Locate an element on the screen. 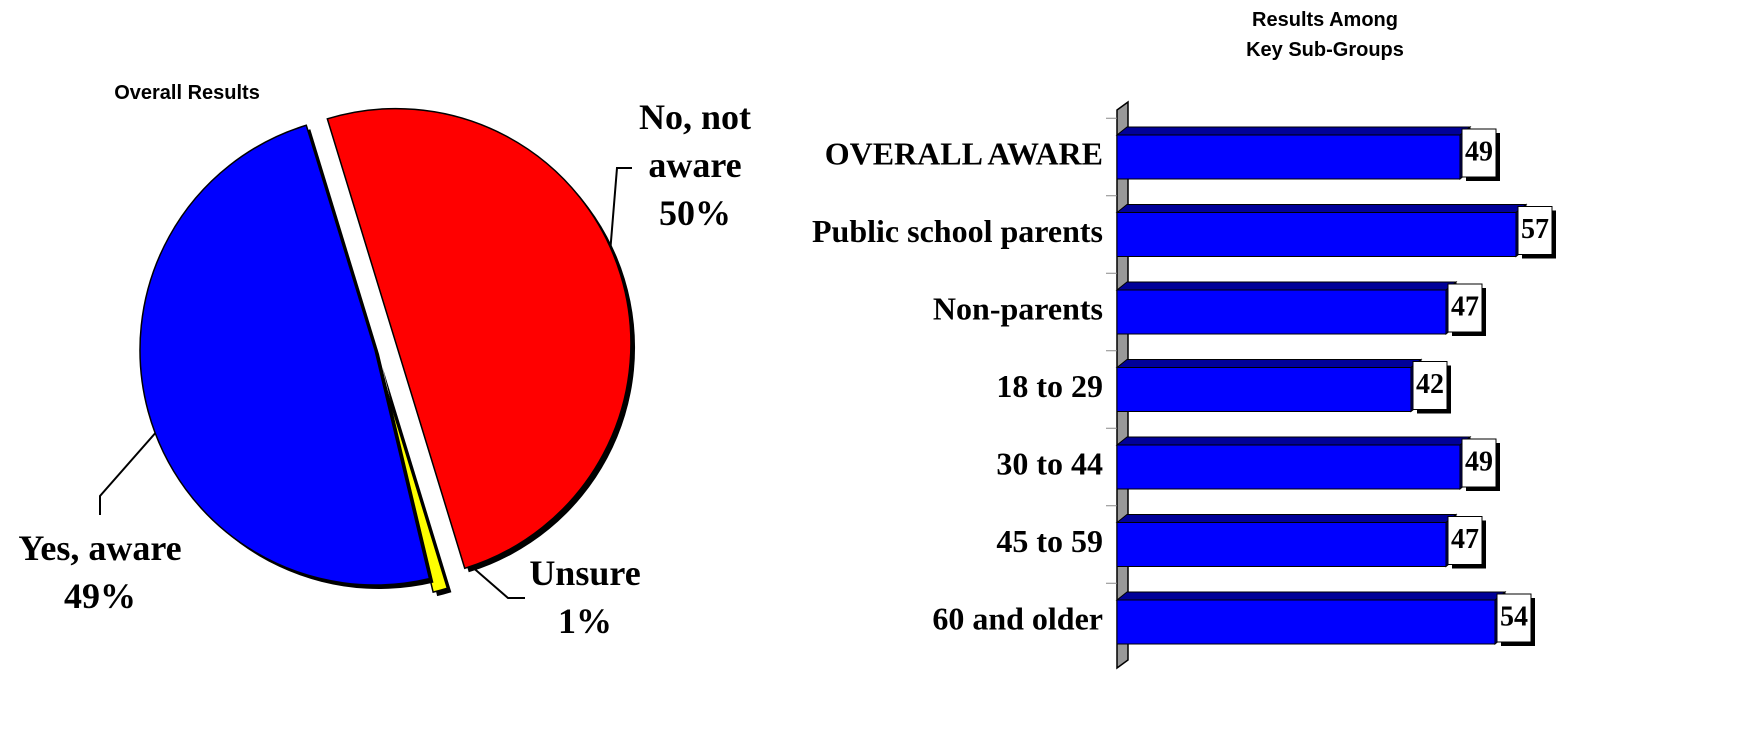  value-label: 54 is located at coordinates (1514, 616).